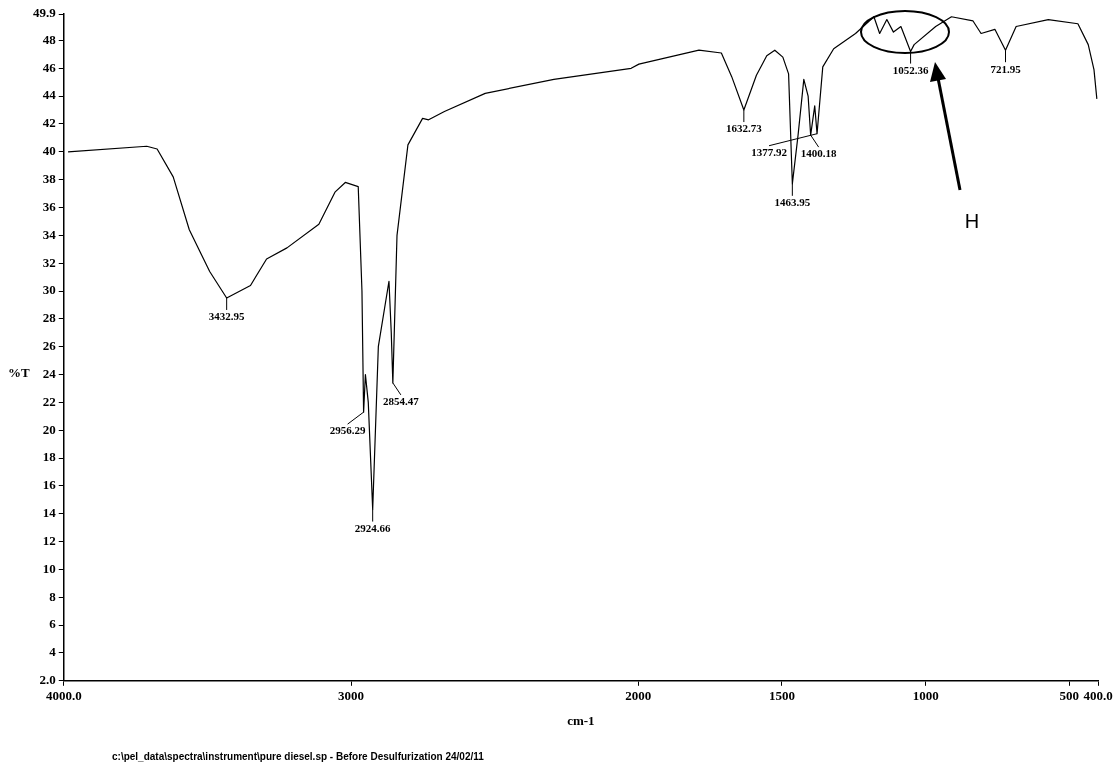  Describe the element at coordinates (45, 13) in the screenshot. I see `y-tick-label: 49.9` at that location.